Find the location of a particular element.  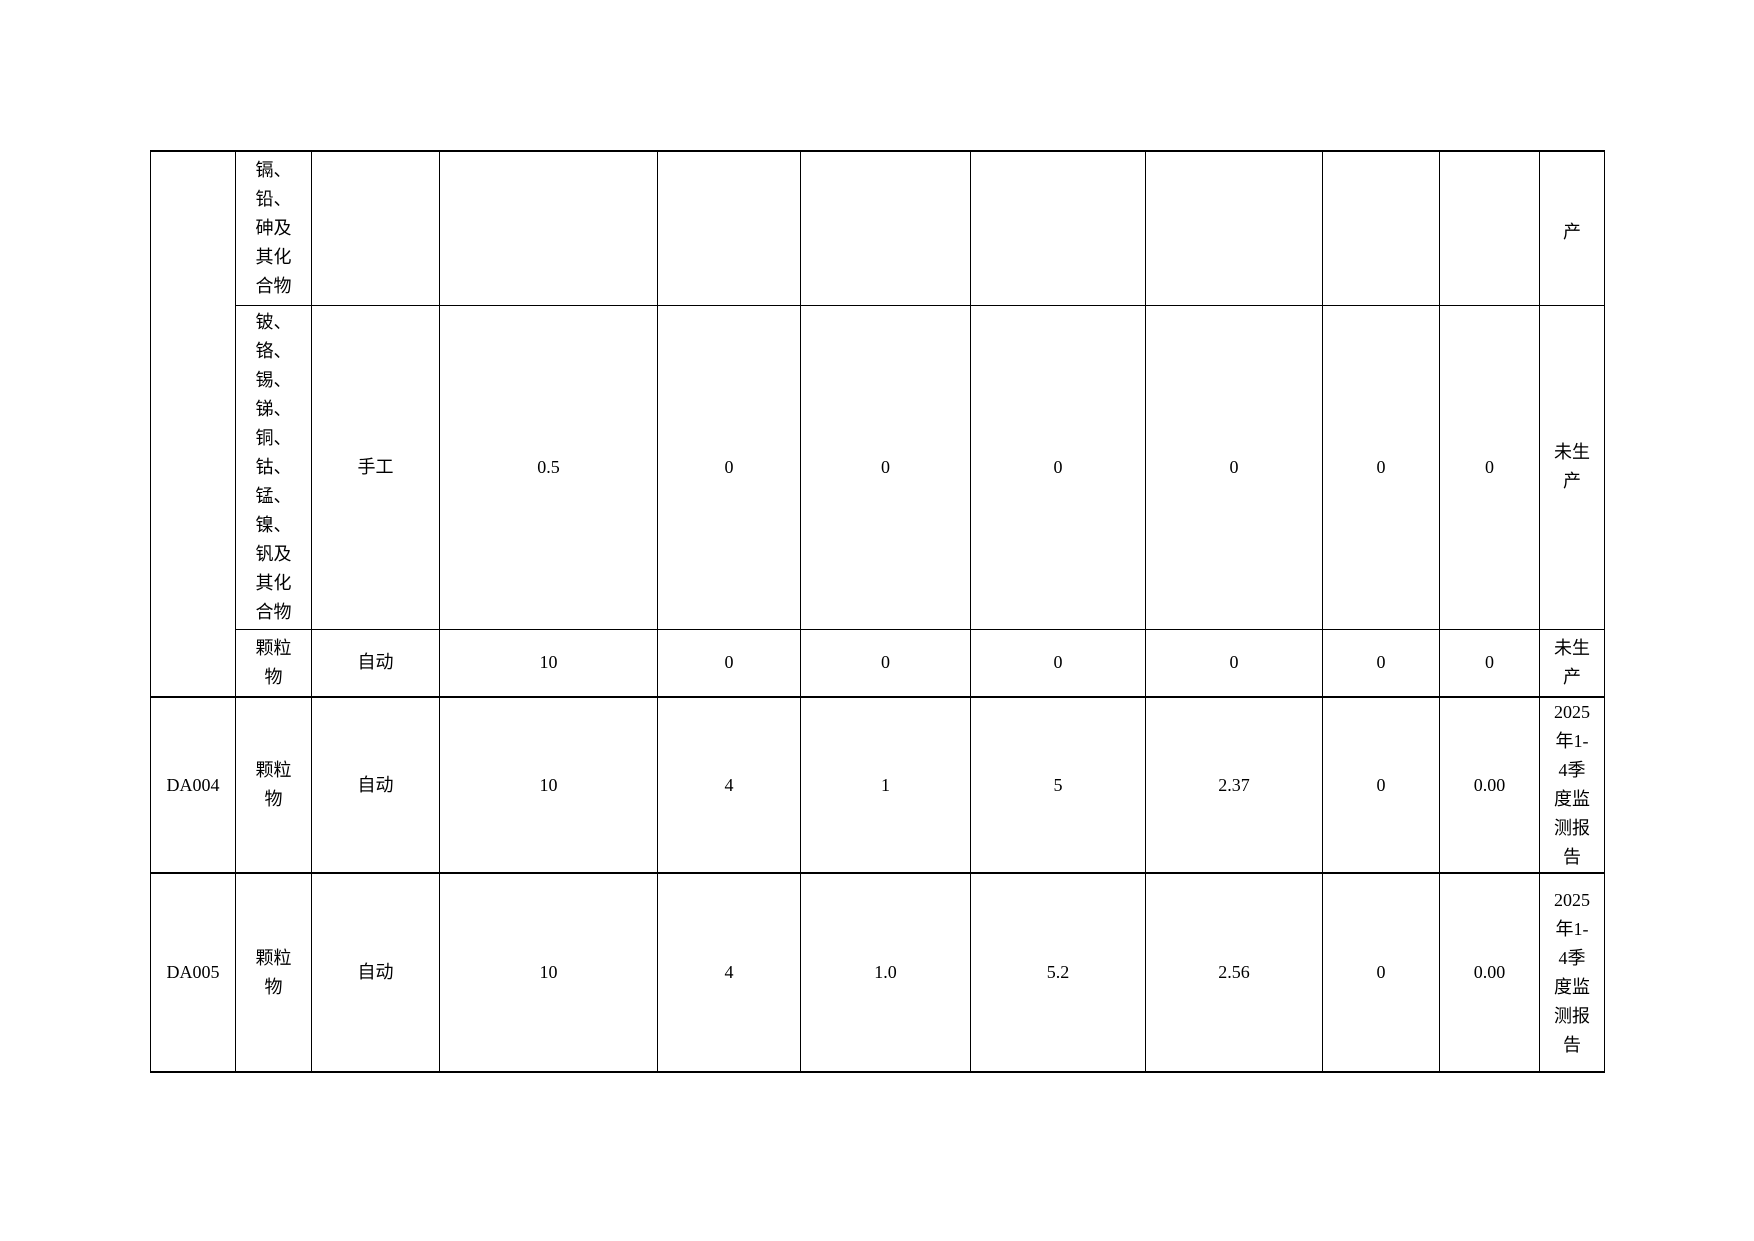

outlet-id-cell: DA004 is located at coordinates (193, 785).